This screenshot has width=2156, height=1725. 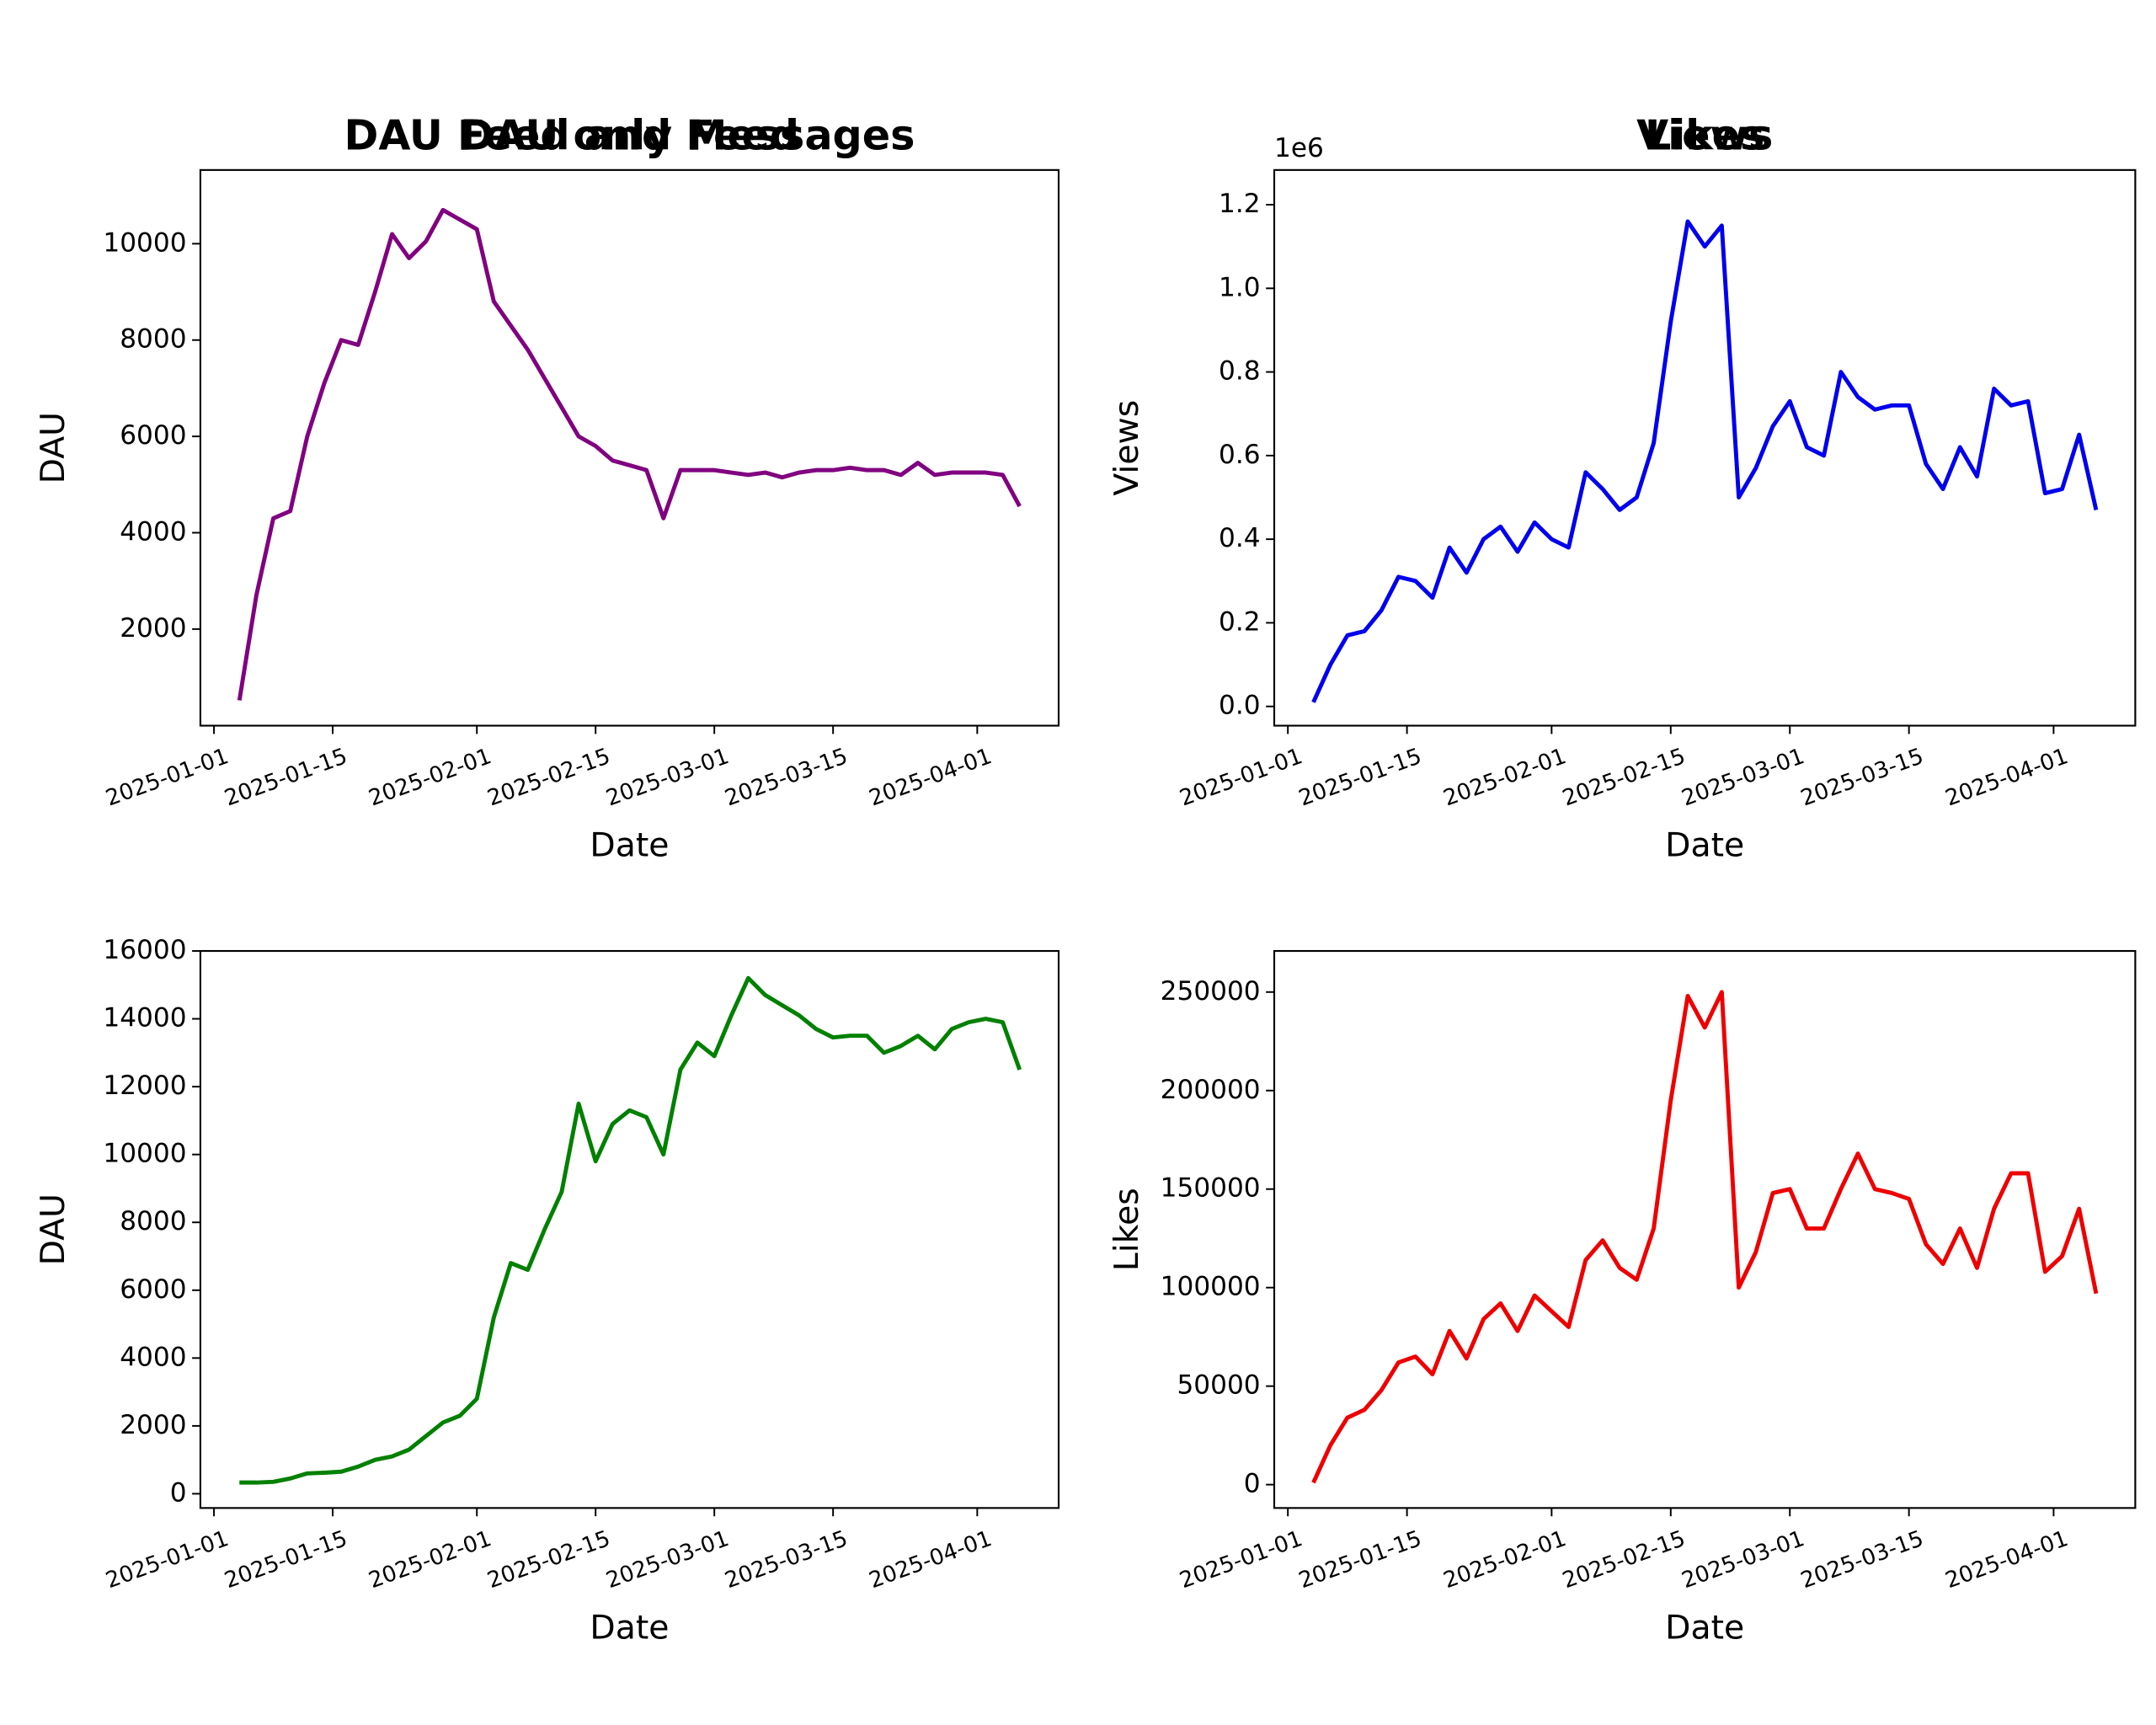 I want to click on y-tick-label: 0.8, so click(x=1240, y=371).